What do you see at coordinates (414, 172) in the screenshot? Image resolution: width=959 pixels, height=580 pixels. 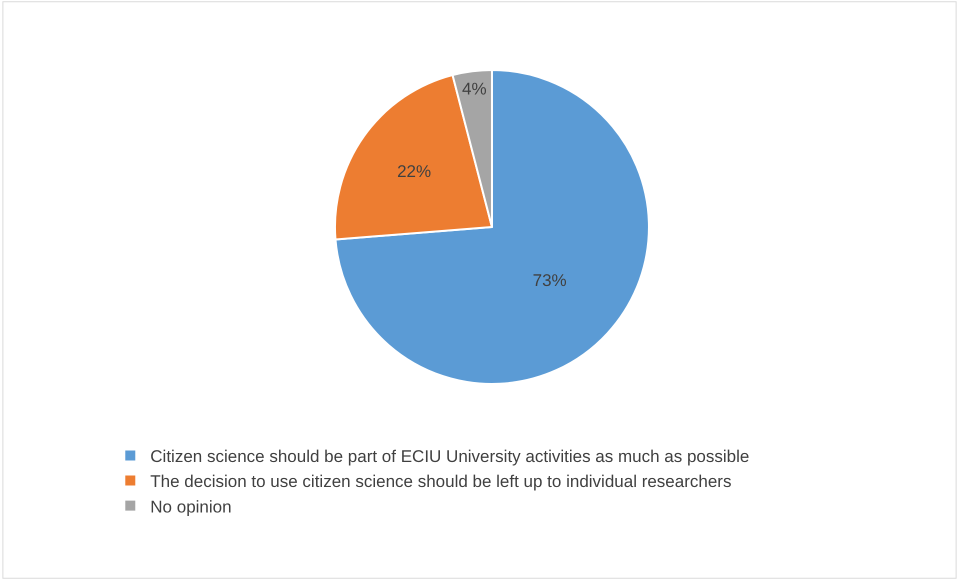 I see `data-label: 22%` at bounding box center [414, 172].